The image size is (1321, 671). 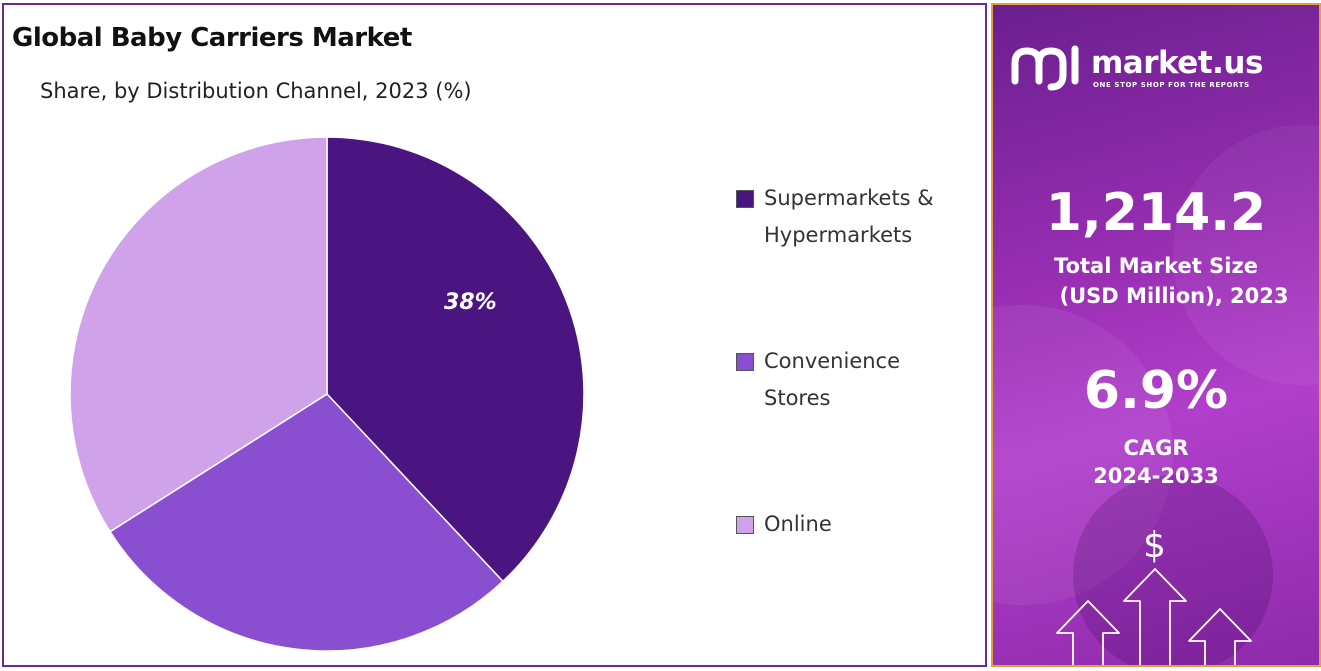 I want to click on pie-data-label: 38%, so click(x=470, y=302).